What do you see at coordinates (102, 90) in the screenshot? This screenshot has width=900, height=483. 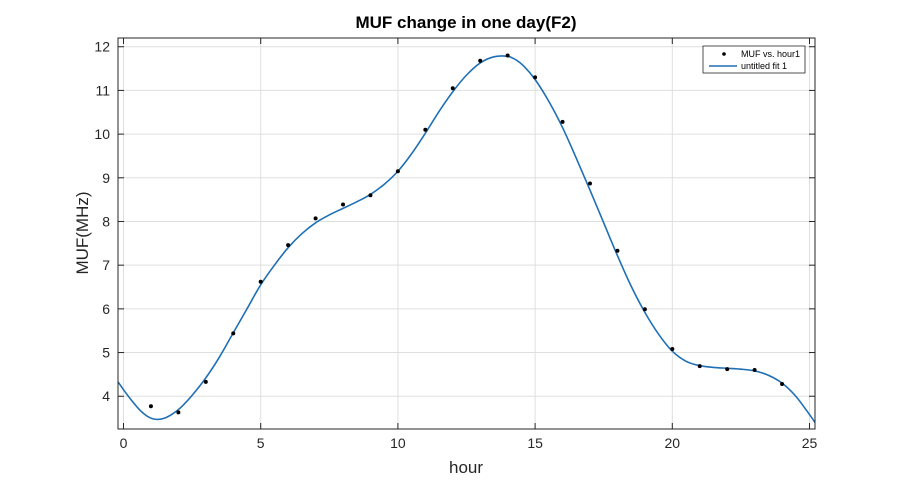 I see `y-tick-label: 11` at bounding box center [102, 90].